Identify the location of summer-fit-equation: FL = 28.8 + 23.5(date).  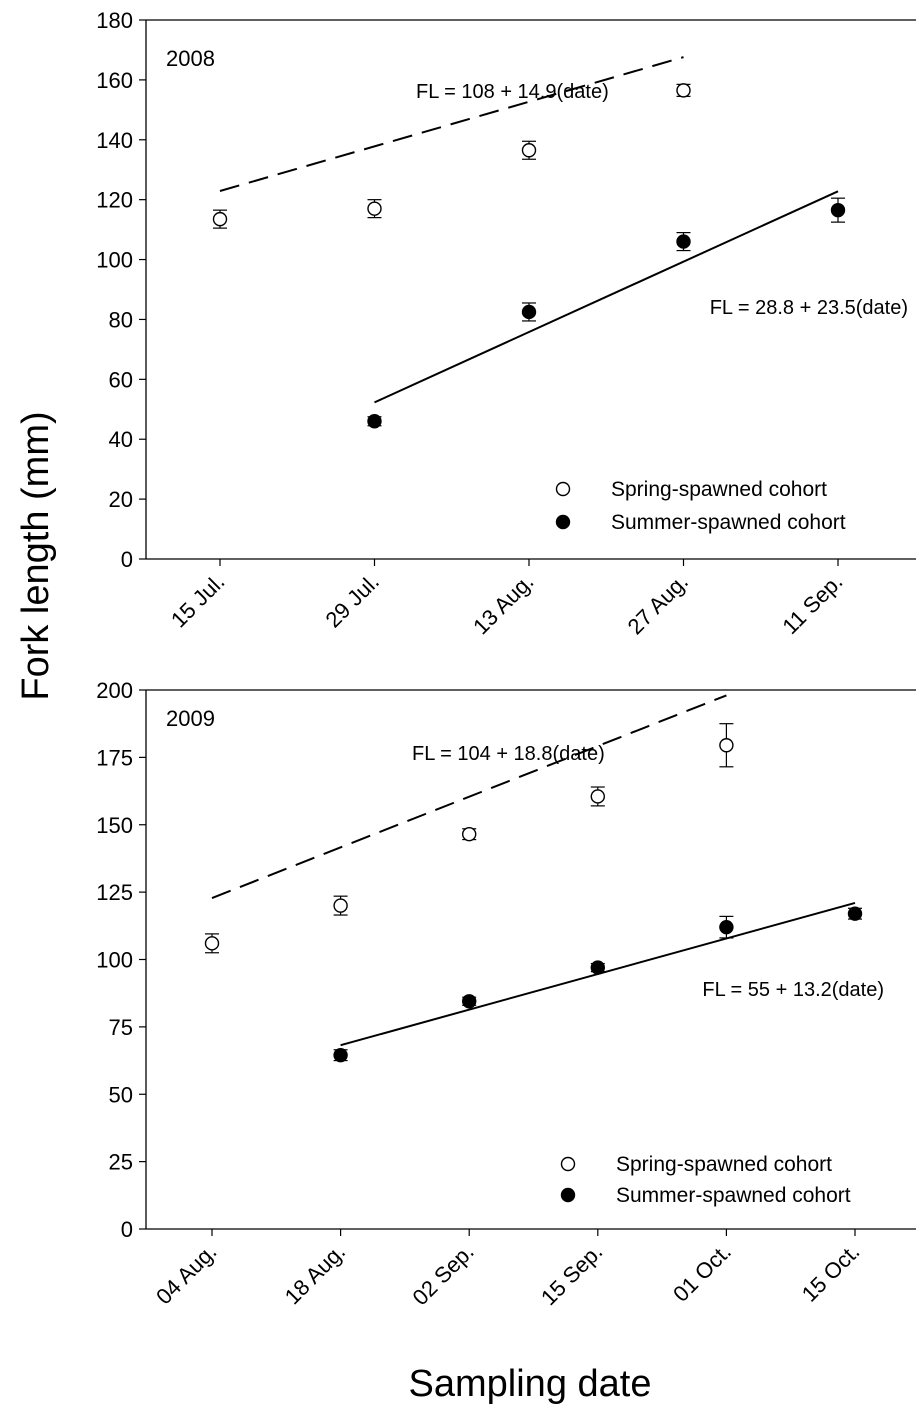
(809, 308).